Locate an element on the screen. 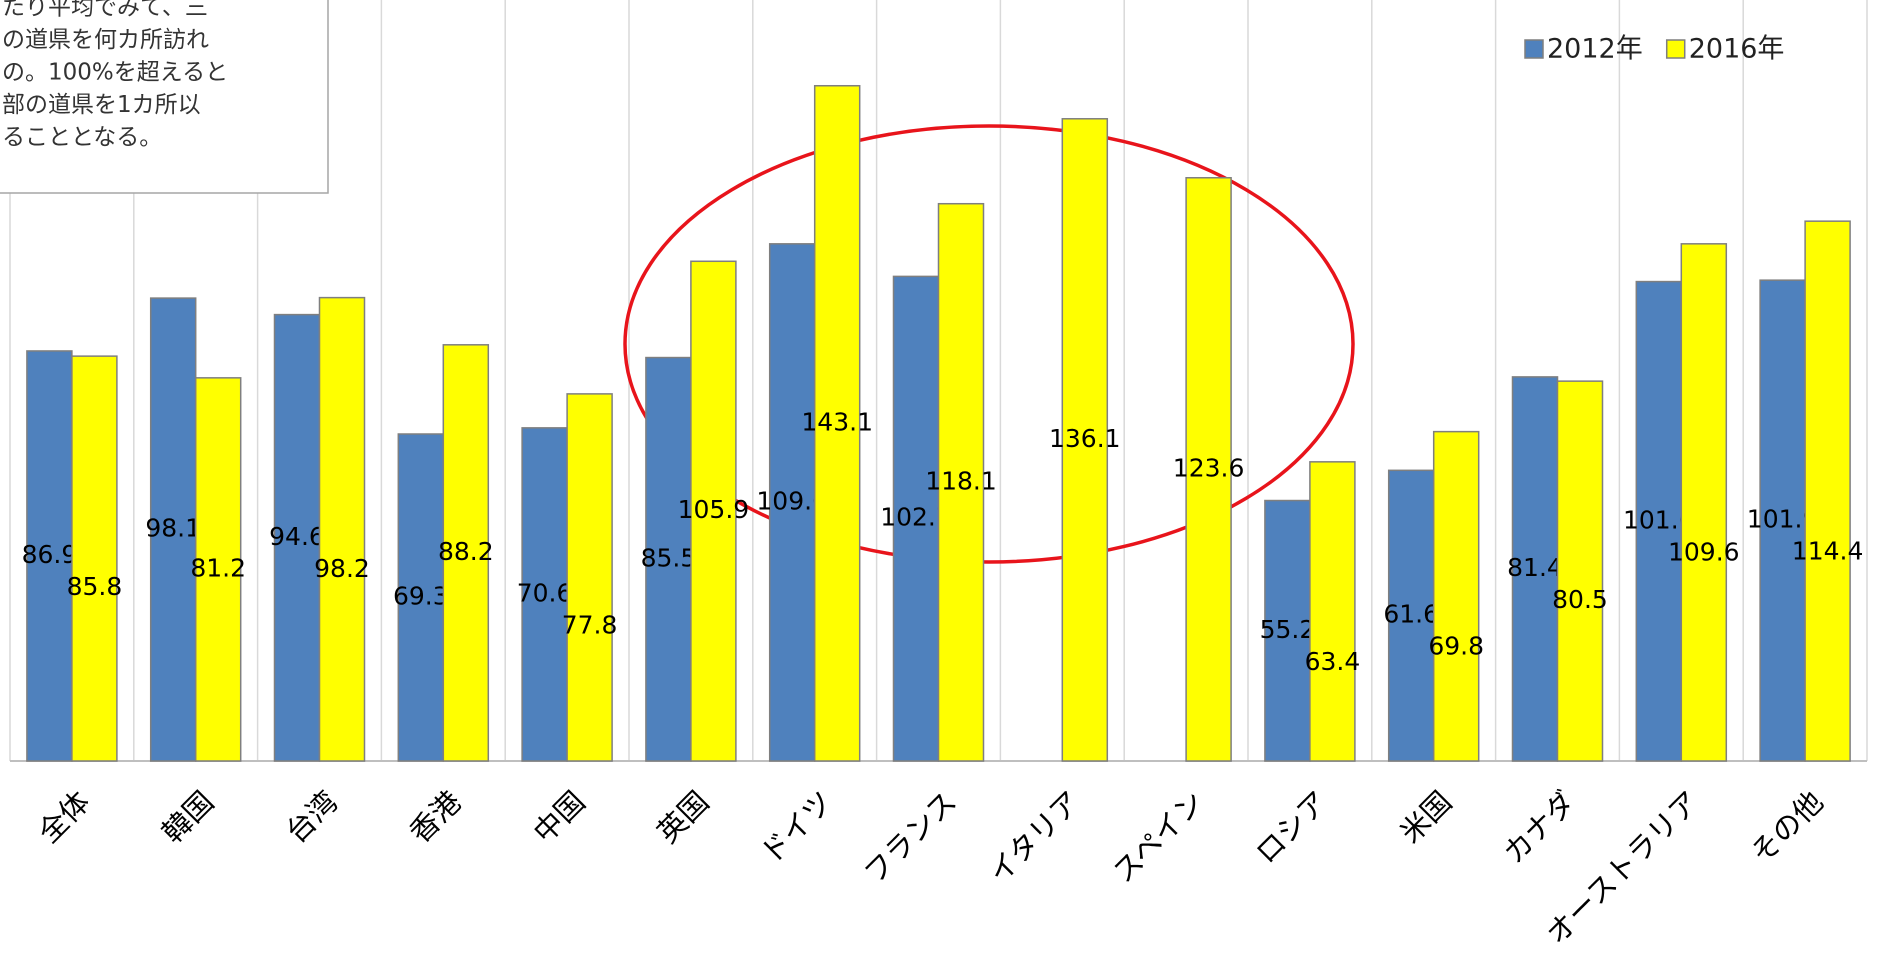 The height and width of the screenshot is (969, 1881). x-tick-label: 全体 is located at coordinates (63, 817).